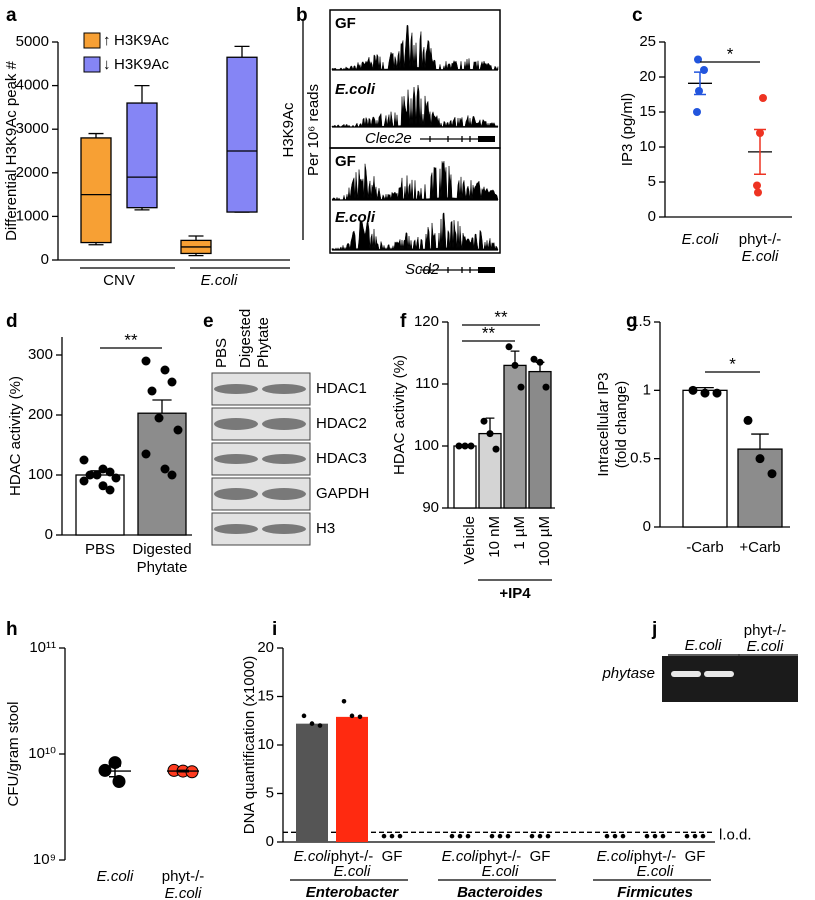  Describe the element at coordinates (621, 425) in the screenshot. I see `y-axis-label: (fold change)` at that location.